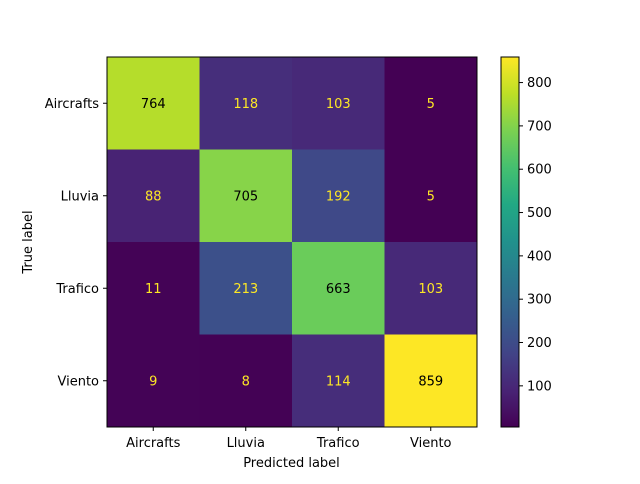 The image size is (640, 484). I want to click on colorbar: 100 200 300 400 500 600 700 800, so click(526, 242).